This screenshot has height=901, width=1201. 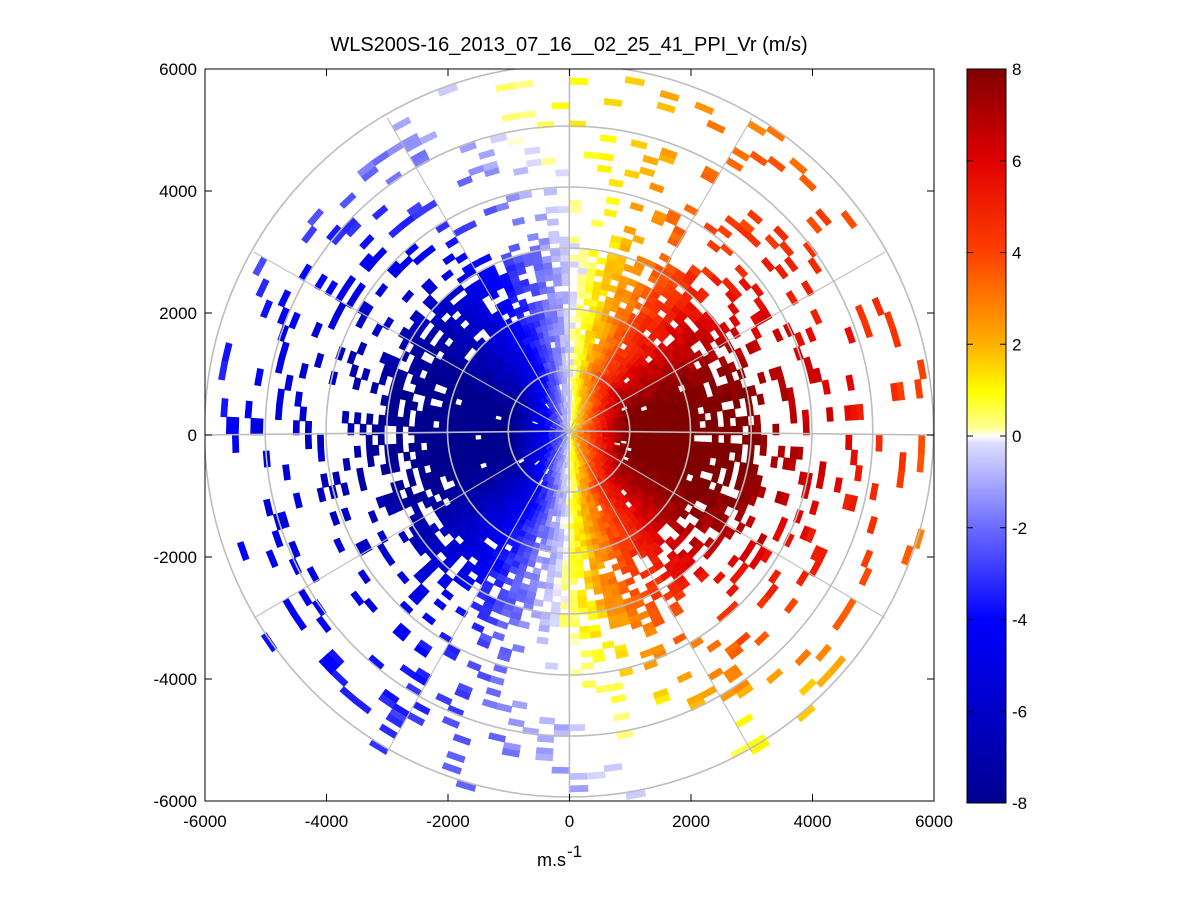 What do you see at coordinates (175, 557) in the screenshot?
I see `y-tick-label: -2000` at bounding box center [175, 557].